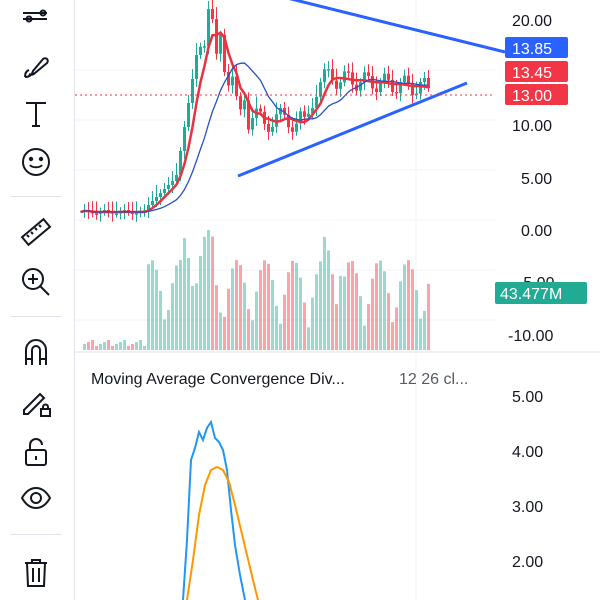 The height and width of the screenshot is (600, 600). What do you see at coordinates (532, 21) in the screenshot?
I see `price-tick: 20.00` at bounding box center [532, 21].